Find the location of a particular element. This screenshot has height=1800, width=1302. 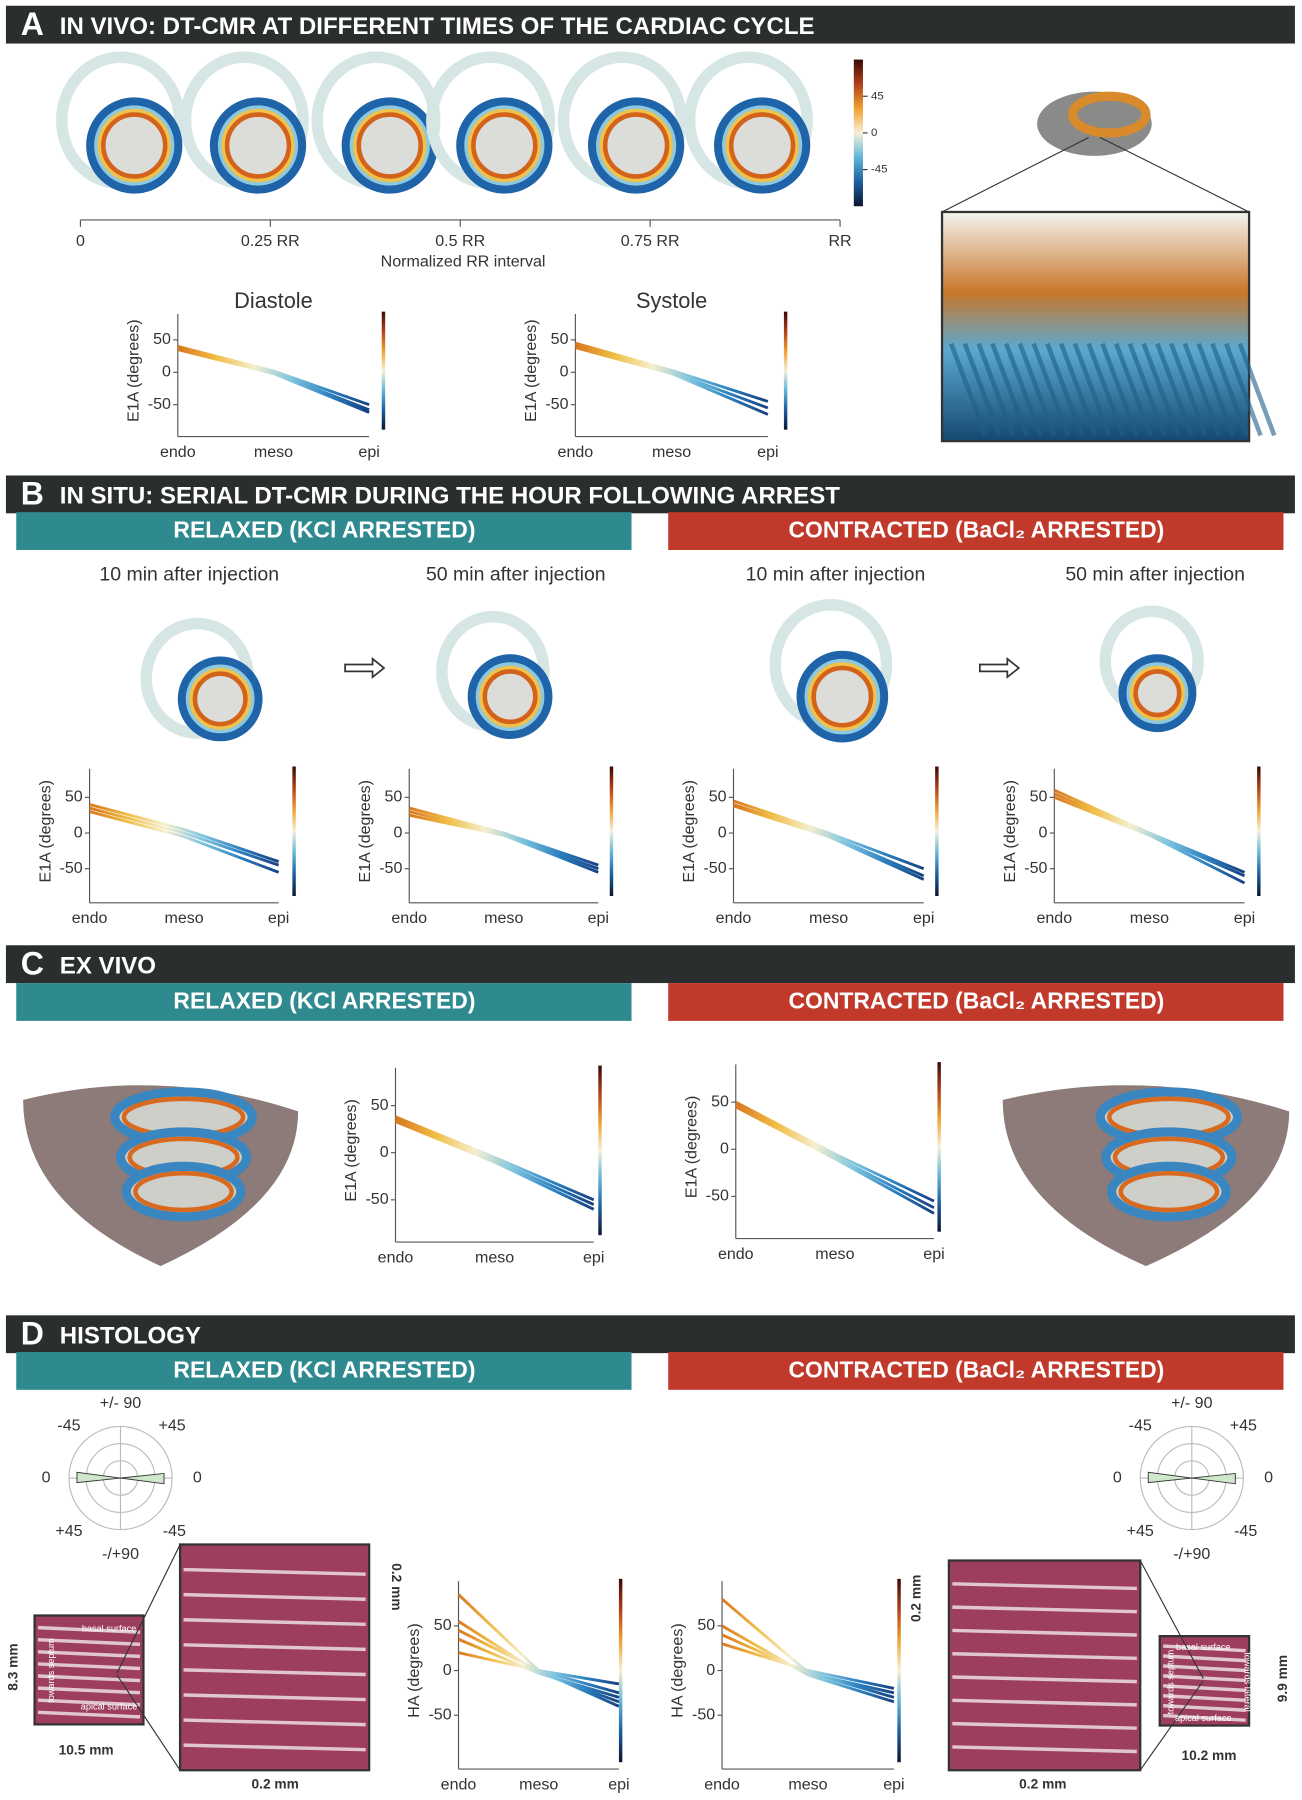

y-axis-label: HA (degrees) is located at coordinates (678, 1670).